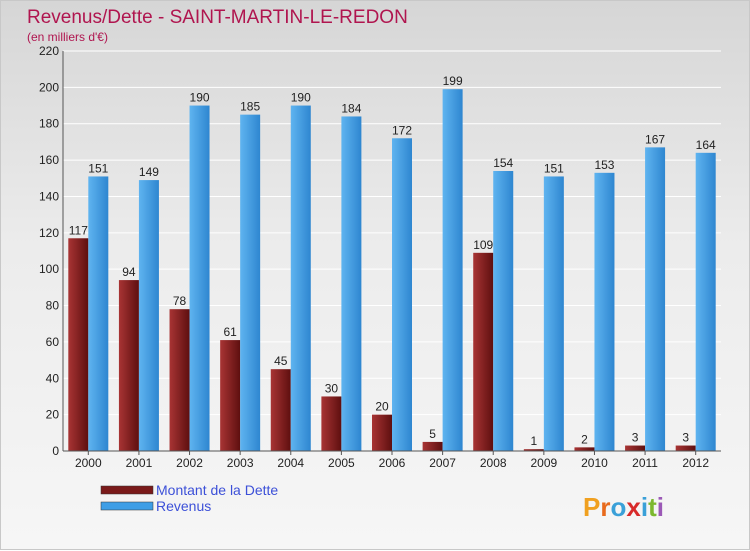 The image size is (750, 551). I want to click on value-label-dette: 94, so click(129, 272).